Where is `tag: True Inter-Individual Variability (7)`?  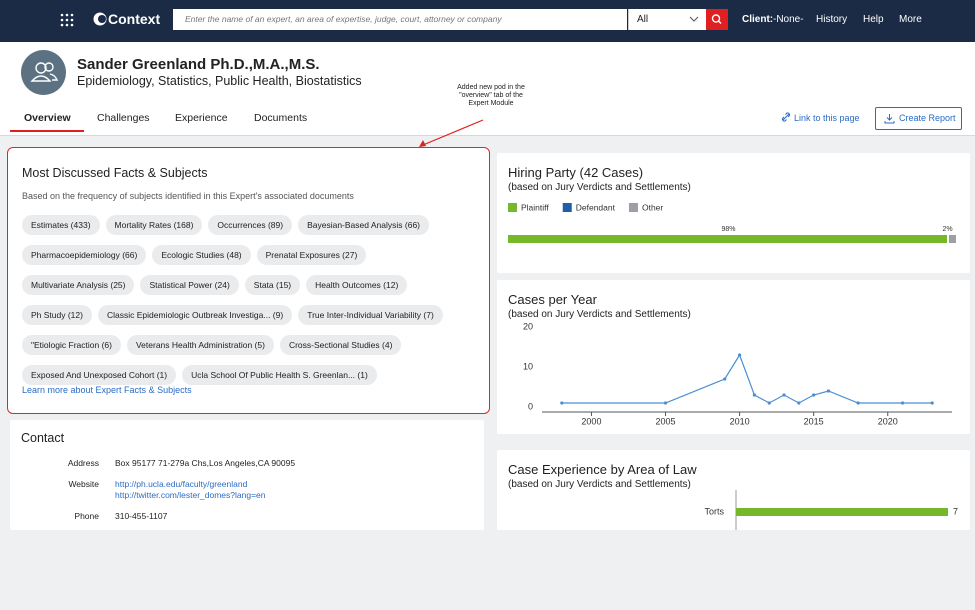
tag: True Inter-Individual Variability (7) is located at coordinates (370, 315).